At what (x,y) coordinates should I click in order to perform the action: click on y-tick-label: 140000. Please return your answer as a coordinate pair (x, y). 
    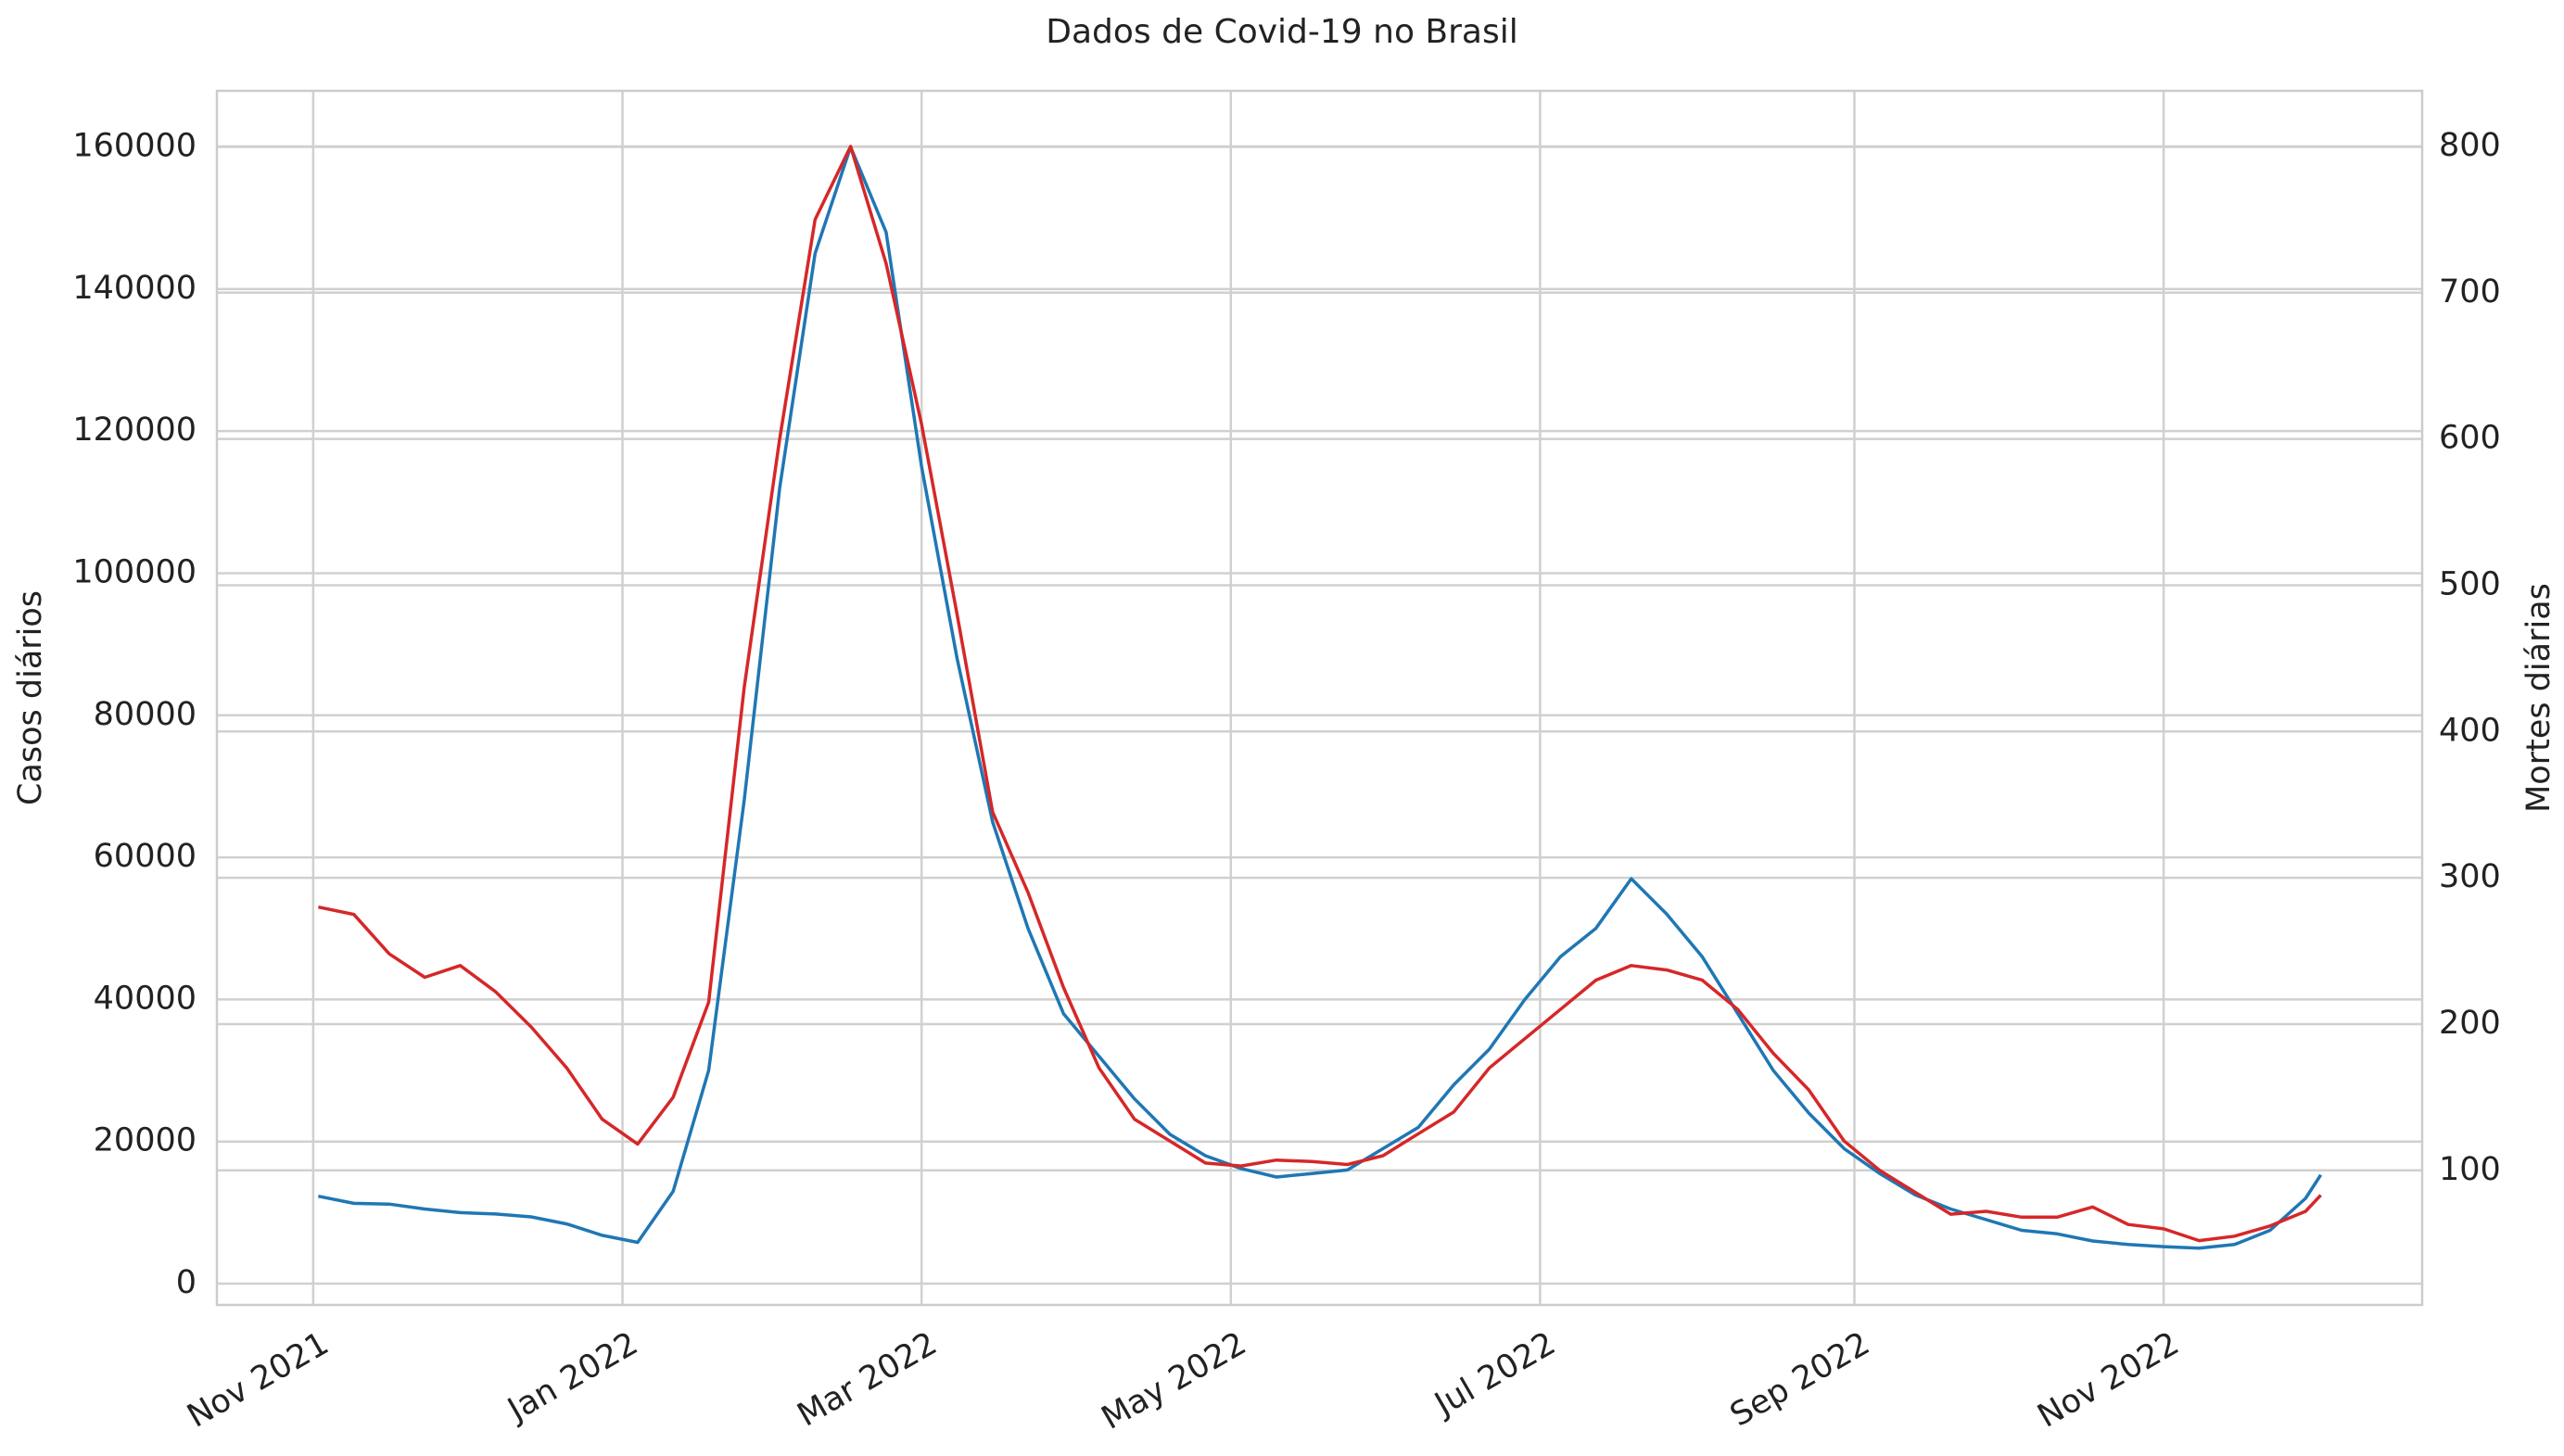
    Looking at the image, I should click on (134, 288).